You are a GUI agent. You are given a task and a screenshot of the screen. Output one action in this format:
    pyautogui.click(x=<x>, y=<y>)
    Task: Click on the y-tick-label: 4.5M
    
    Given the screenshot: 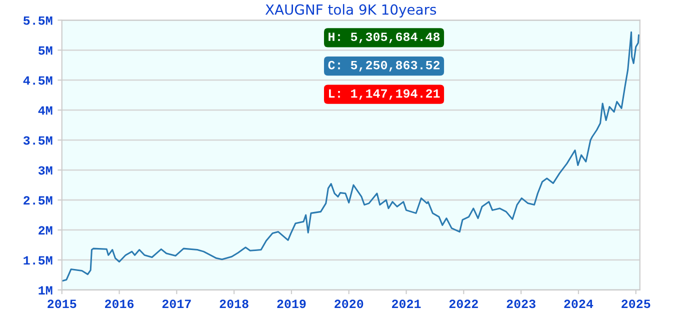 What is the action you would take?
    pyautogui.click(x=37, y=80)
    